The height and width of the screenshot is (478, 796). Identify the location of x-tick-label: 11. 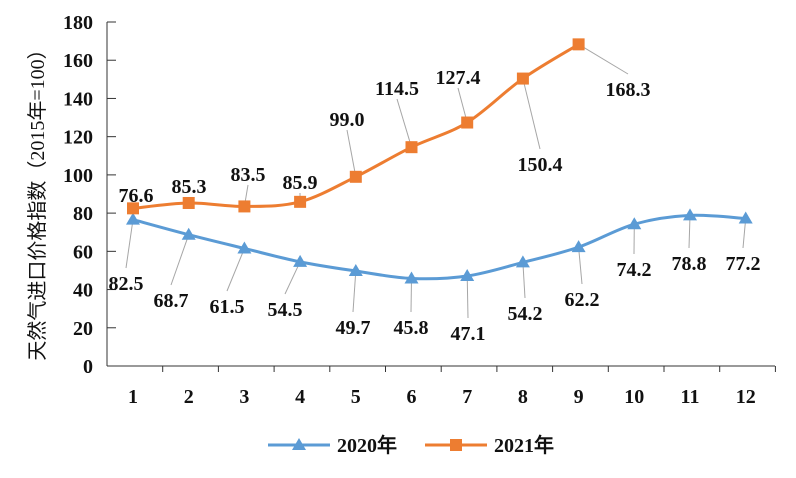
(690, 397).